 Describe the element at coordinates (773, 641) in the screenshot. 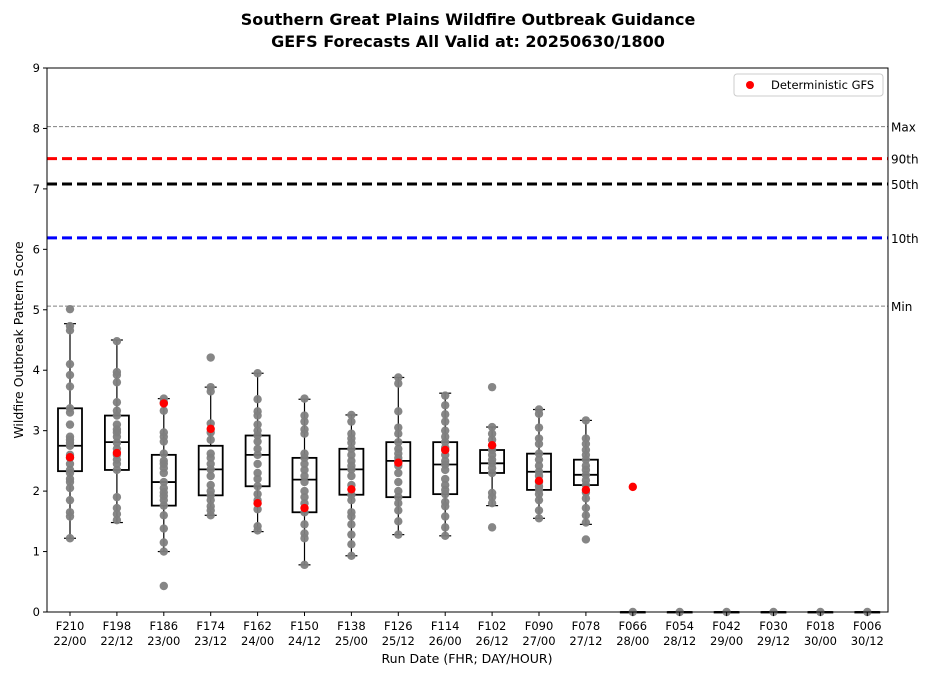

I see `x-tick-label-time: 29/12` at that location.